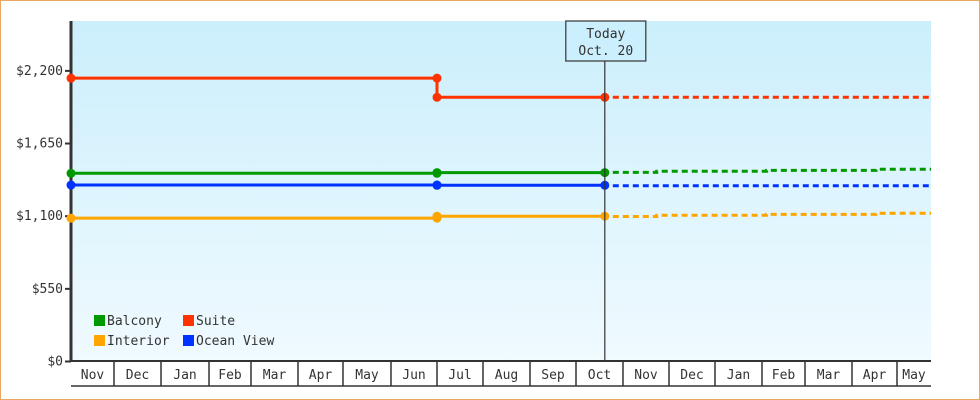 The height and width of the screenshot is (400, 980). I want to click on x-tick-label: Sep, so click(553, 375).